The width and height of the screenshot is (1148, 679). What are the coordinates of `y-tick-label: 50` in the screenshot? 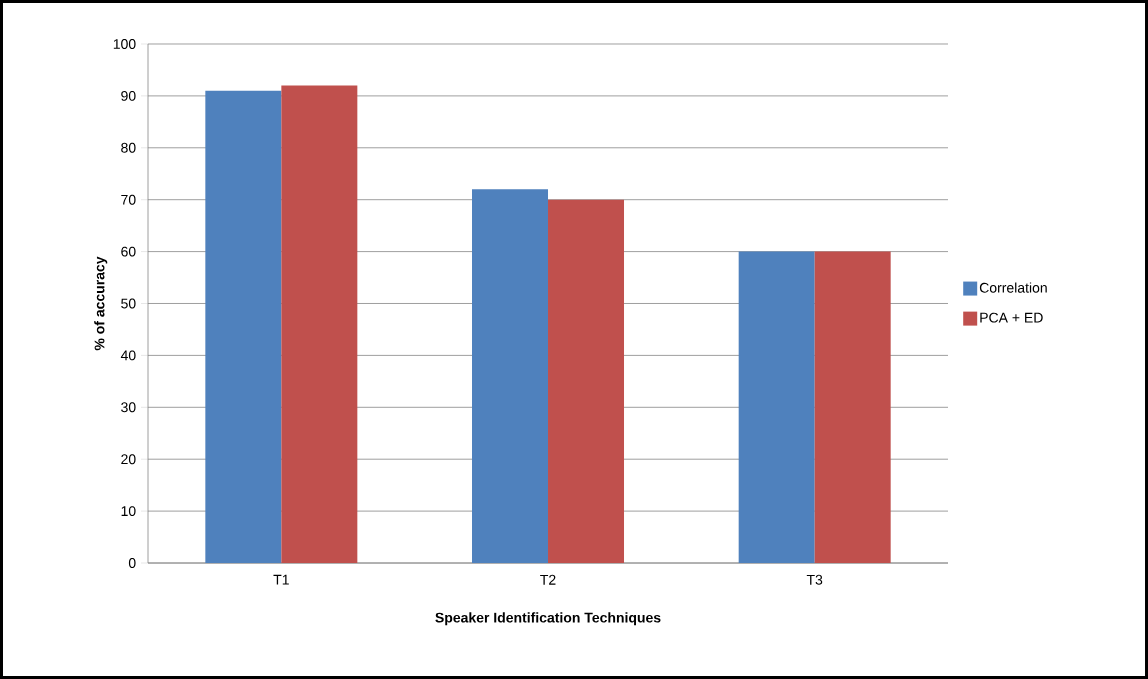 It's located at (128, 303).